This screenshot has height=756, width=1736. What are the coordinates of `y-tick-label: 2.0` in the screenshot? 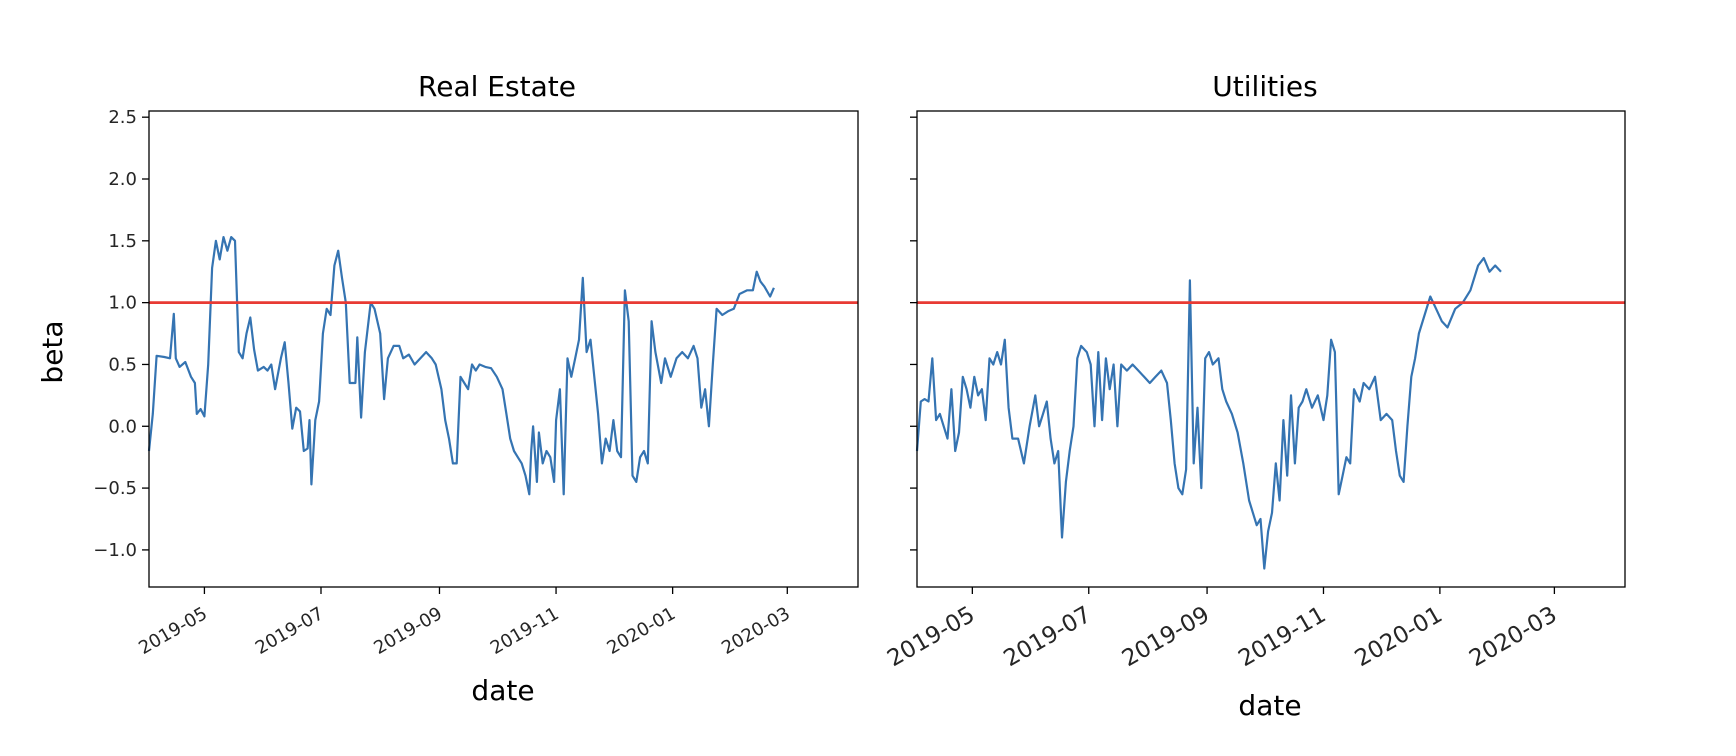 It's located at (122, 179).